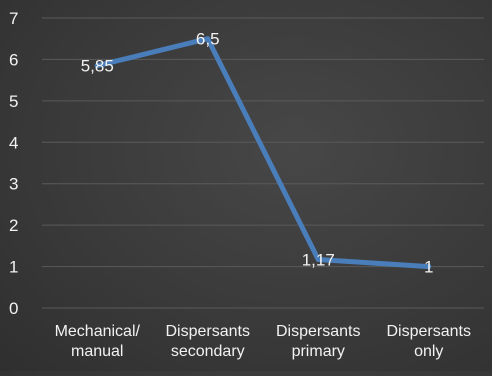 The image size is (492, 376). I want to click on y-axis-ticks: 0 1 2 3 4 5 6 7, so click(13, 163).